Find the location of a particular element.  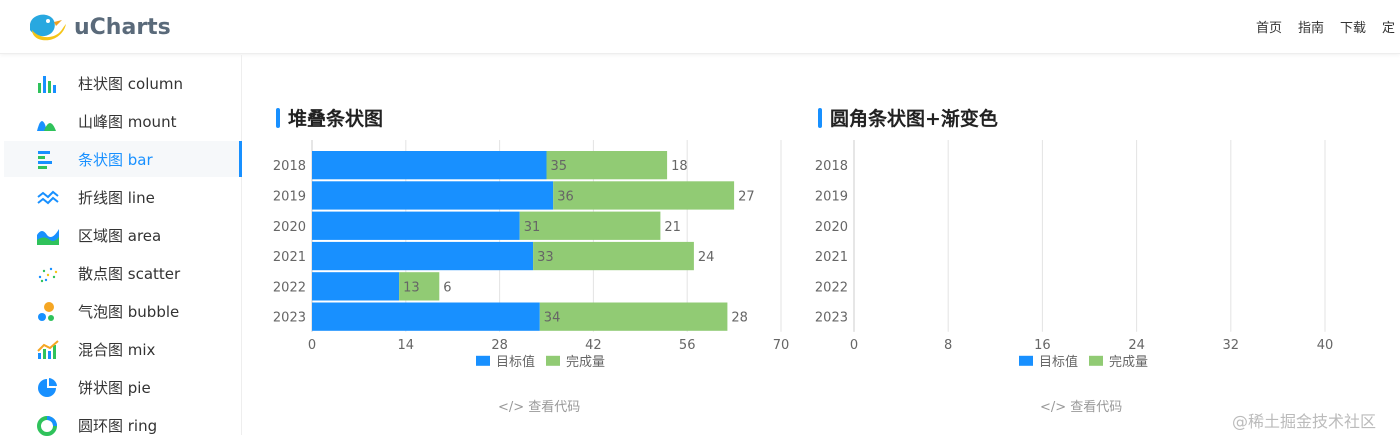

sidebar-item-bar: 条状图 bar is located at coordinates (123, 159).